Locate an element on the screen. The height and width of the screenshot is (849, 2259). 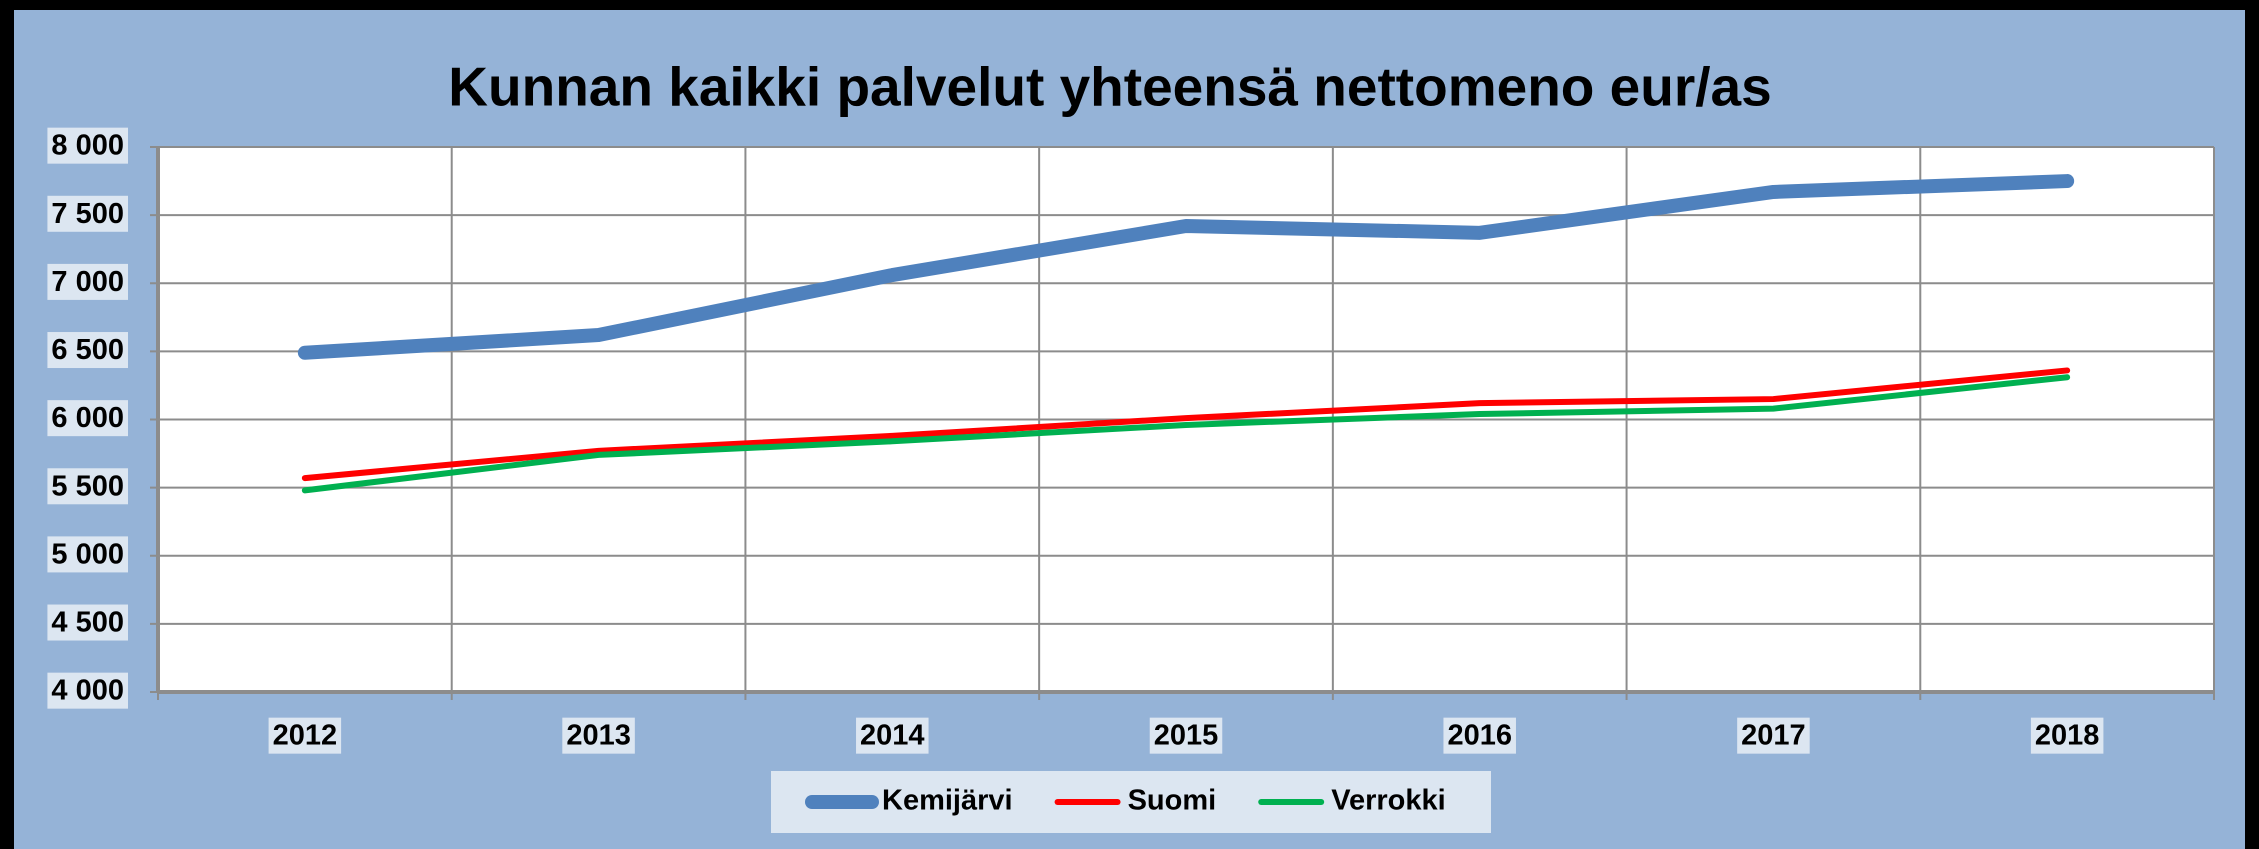
y-tick-label: 6 500 is located at coordinates (87, 350).